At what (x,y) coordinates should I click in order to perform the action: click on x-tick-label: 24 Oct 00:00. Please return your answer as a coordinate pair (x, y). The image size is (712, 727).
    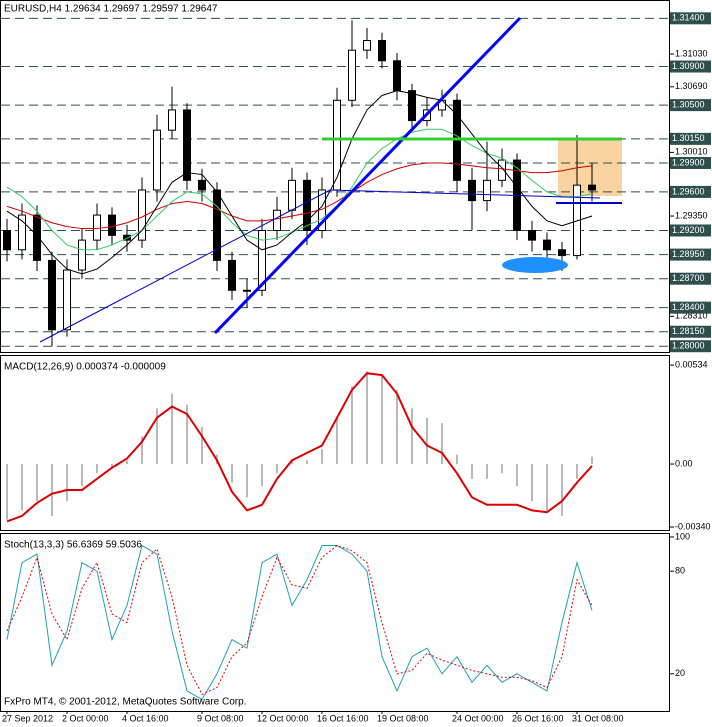
    Looking at the image, I should click on (478, 718).